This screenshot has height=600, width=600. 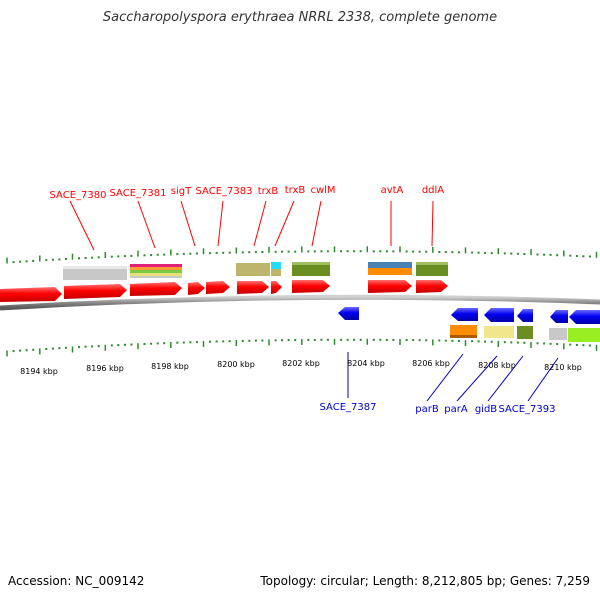 What do you see at coordinates (224, 191) in the screenshot?
I see `gene-label: SACE_7383` at bounding box center [224, 191].